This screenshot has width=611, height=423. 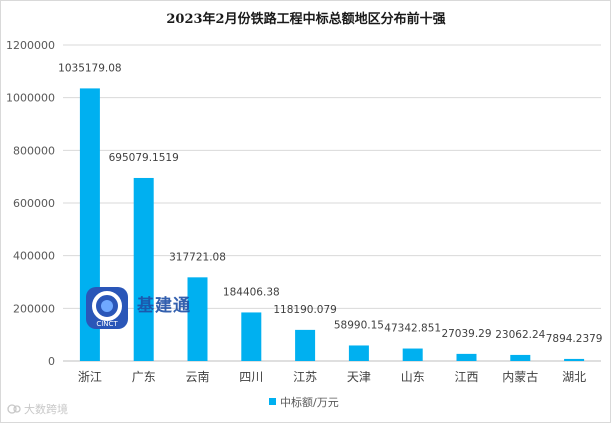 What do you see at coordinates (413, 377) in the screenshot?
I see `x-category-label: 山东` at bounding box center [413, 377].